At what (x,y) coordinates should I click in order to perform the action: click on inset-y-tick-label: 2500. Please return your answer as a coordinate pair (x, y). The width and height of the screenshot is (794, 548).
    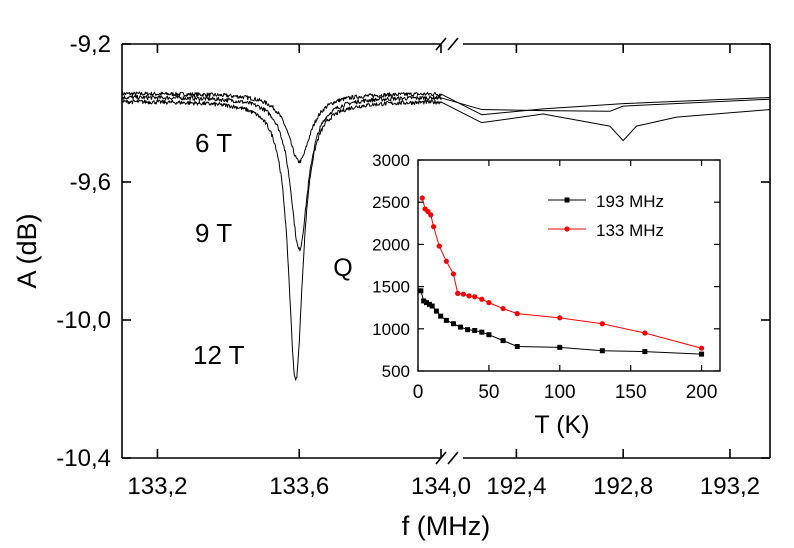
    Looking at the image, I should click on (391, 202).